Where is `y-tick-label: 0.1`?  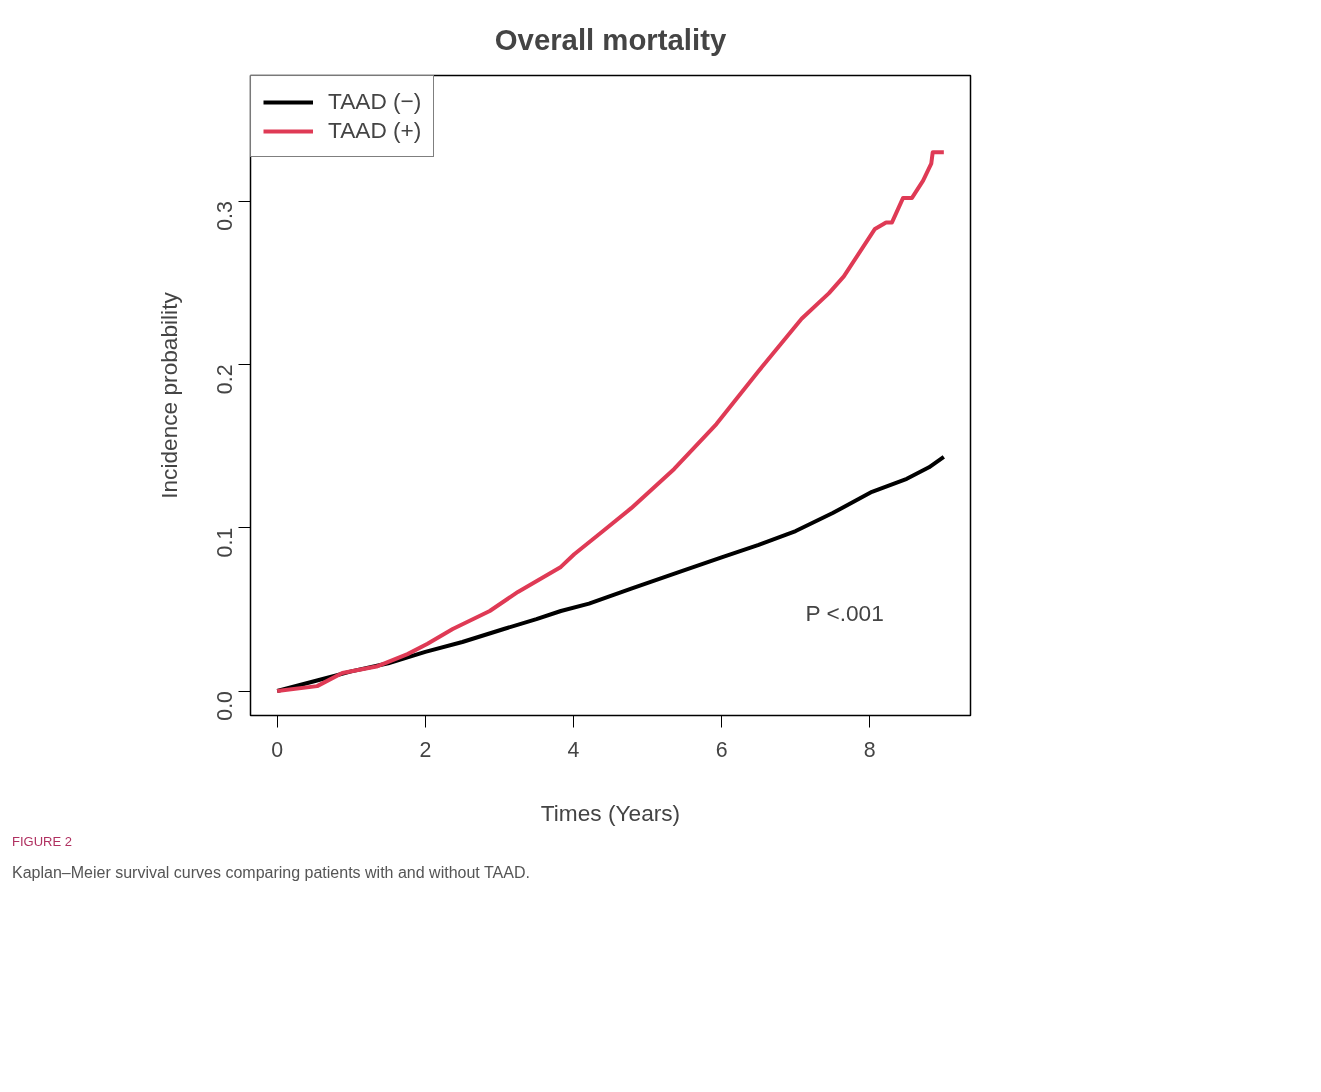
y-tick-label: 0.1 is located at coordinates (225, 542).